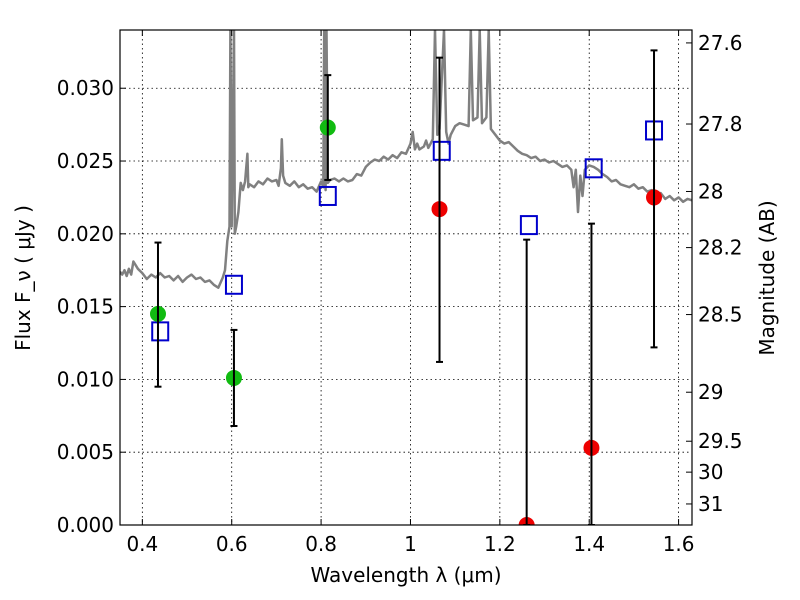  Describe the element at coordinates (405, 575) in the screenshot. I see `x-axis-title: Wavelength λ (μm)` at that location.